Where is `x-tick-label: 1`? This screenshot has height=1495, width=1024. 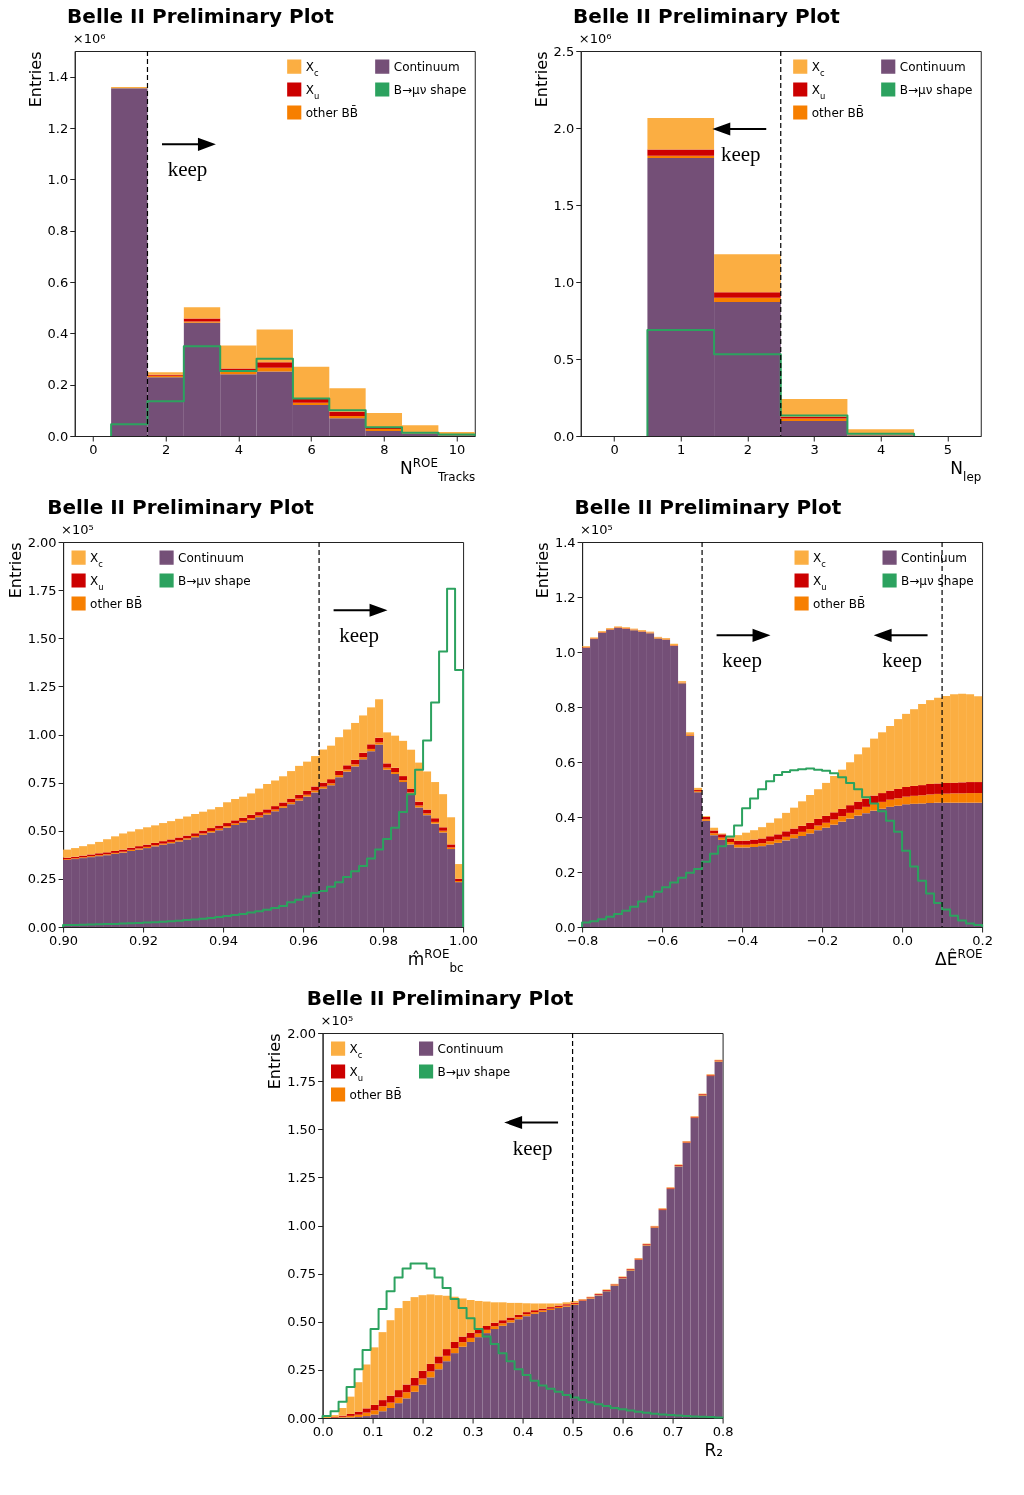 x-tick-label: 1 is located at coordinates (681, 449).